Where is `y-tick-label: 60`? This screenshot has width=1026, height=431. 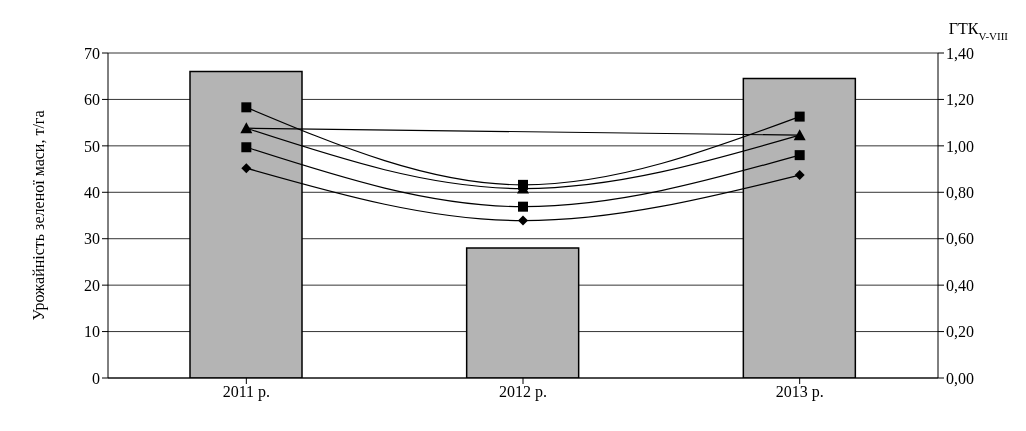
y-tick-label: 60 is located at coordinates (92, 100).